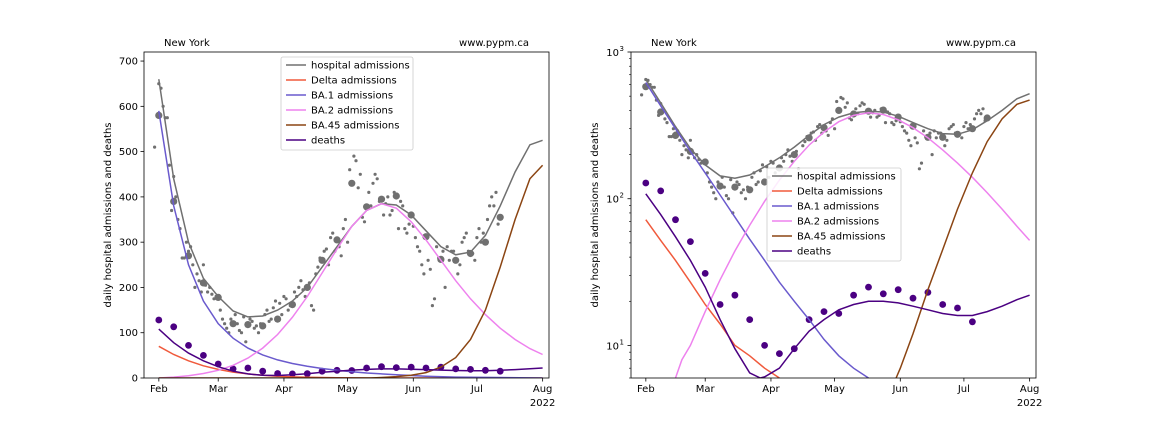 This screenshot has width=1152, height=432. What do you see at coordinates (622, 196) in the screenshot?
I see `y-tick-exponent: 2` at bounding box center [622, 196].